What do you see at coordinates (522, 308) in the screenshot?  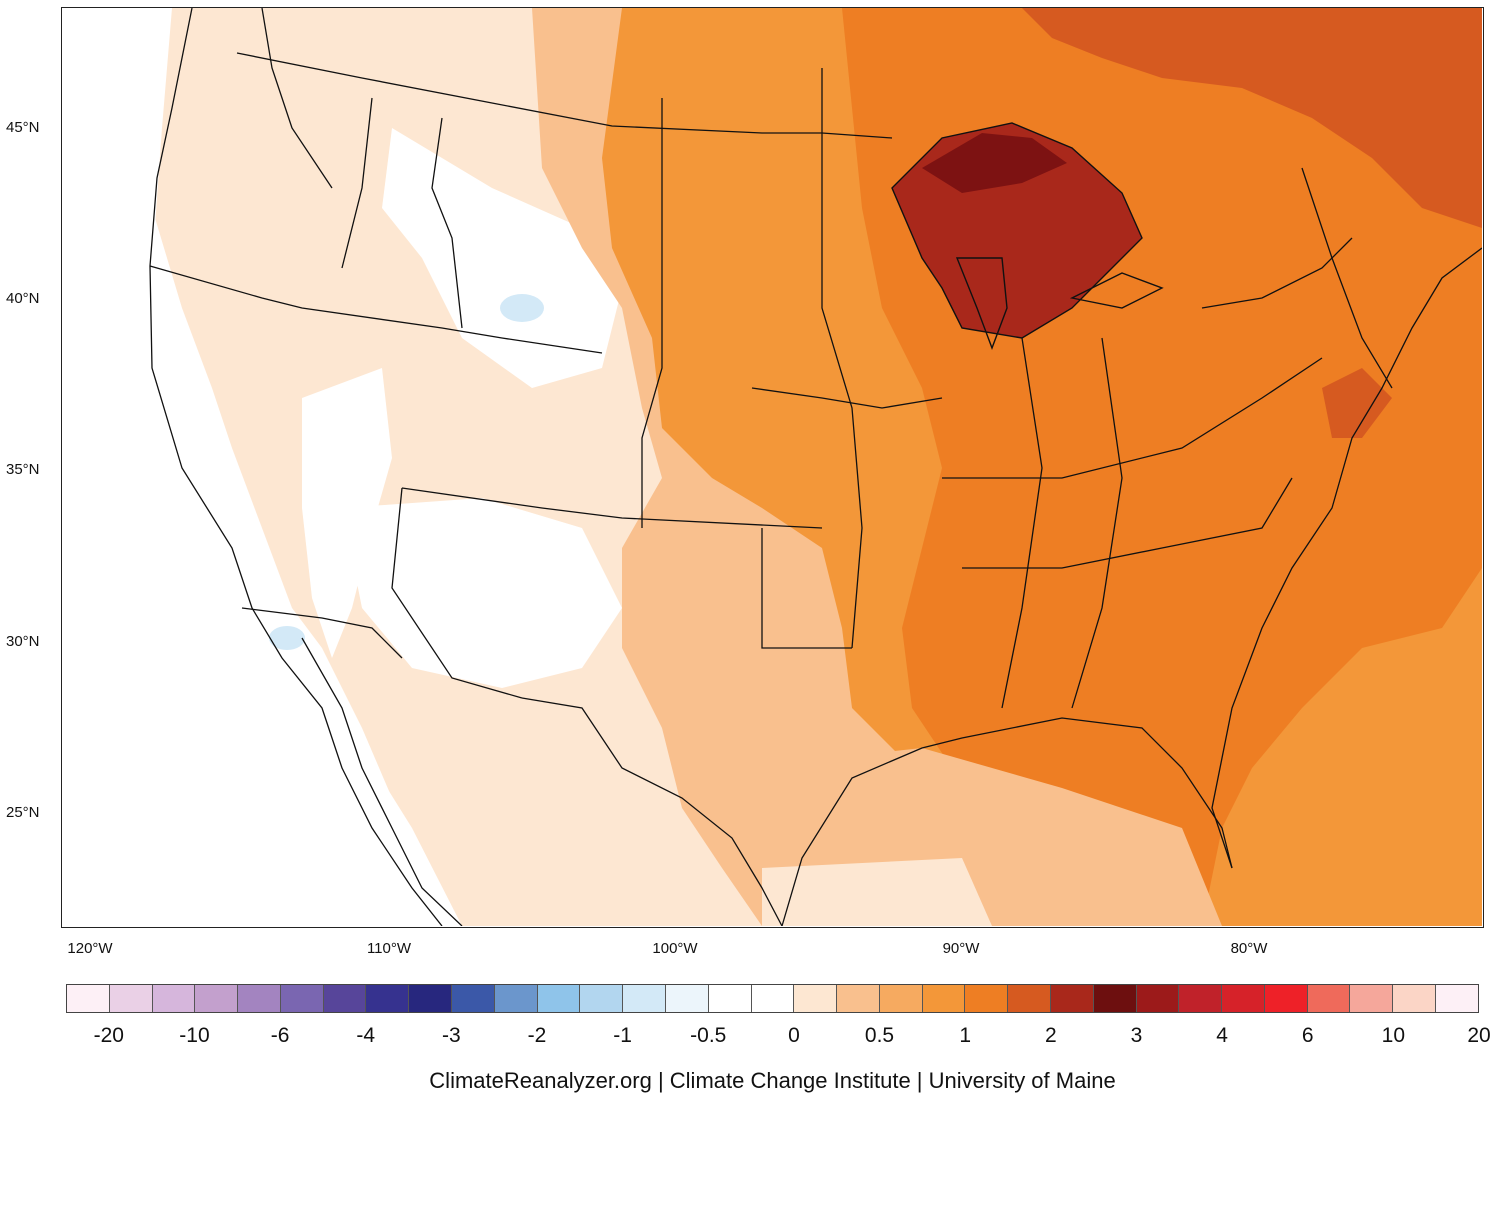 I see `cold-patch-colorado` at bounding box center [522, 308].